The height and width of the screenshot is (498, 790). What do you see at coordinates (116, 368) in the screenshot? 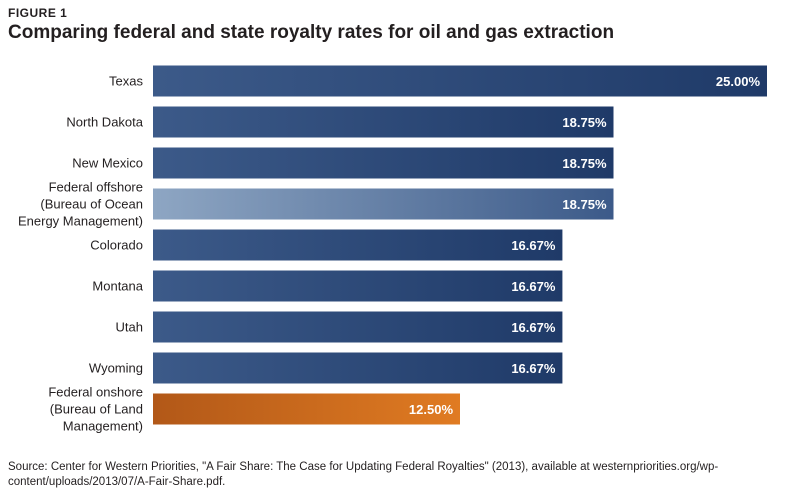
I see `category-label: Wyoming` at bounding box center [116, 368].